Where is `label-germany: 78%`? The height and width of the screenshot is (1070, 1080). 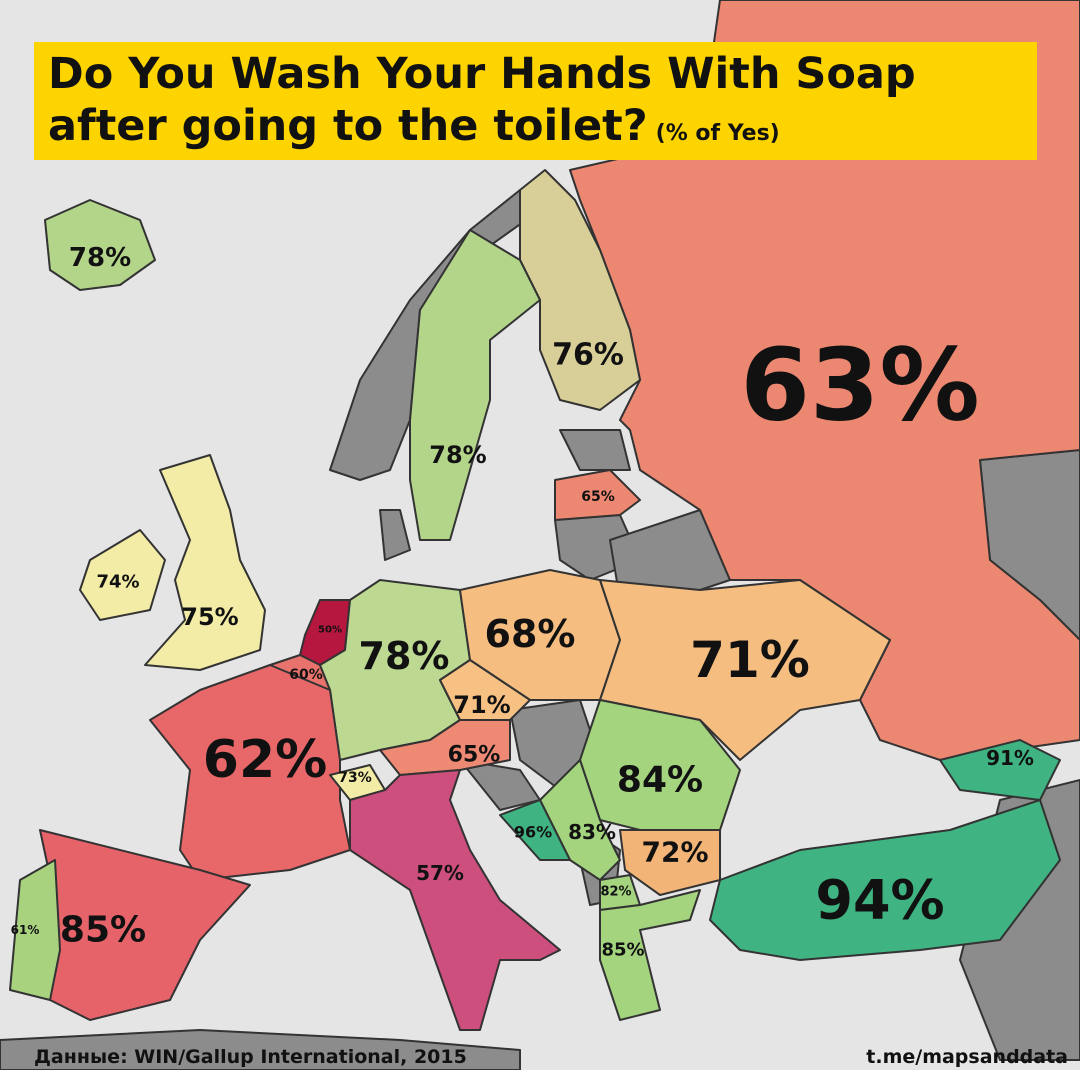 label-germany: 78% is located at coordinates (404, 656).